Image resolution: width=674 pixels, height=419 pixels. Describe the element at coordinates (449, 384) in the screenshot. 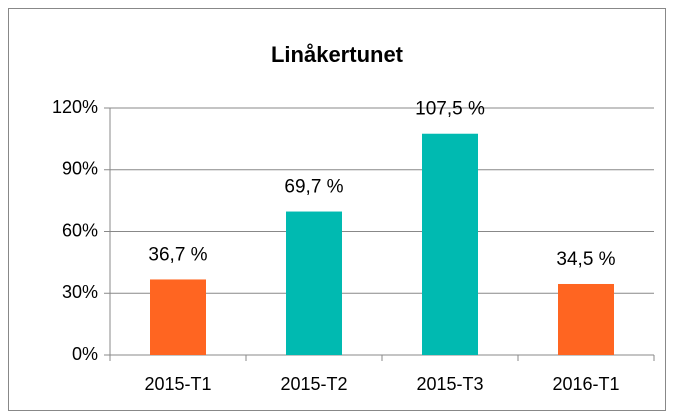

I see `x-tick-label: 2015-T3` at that location.